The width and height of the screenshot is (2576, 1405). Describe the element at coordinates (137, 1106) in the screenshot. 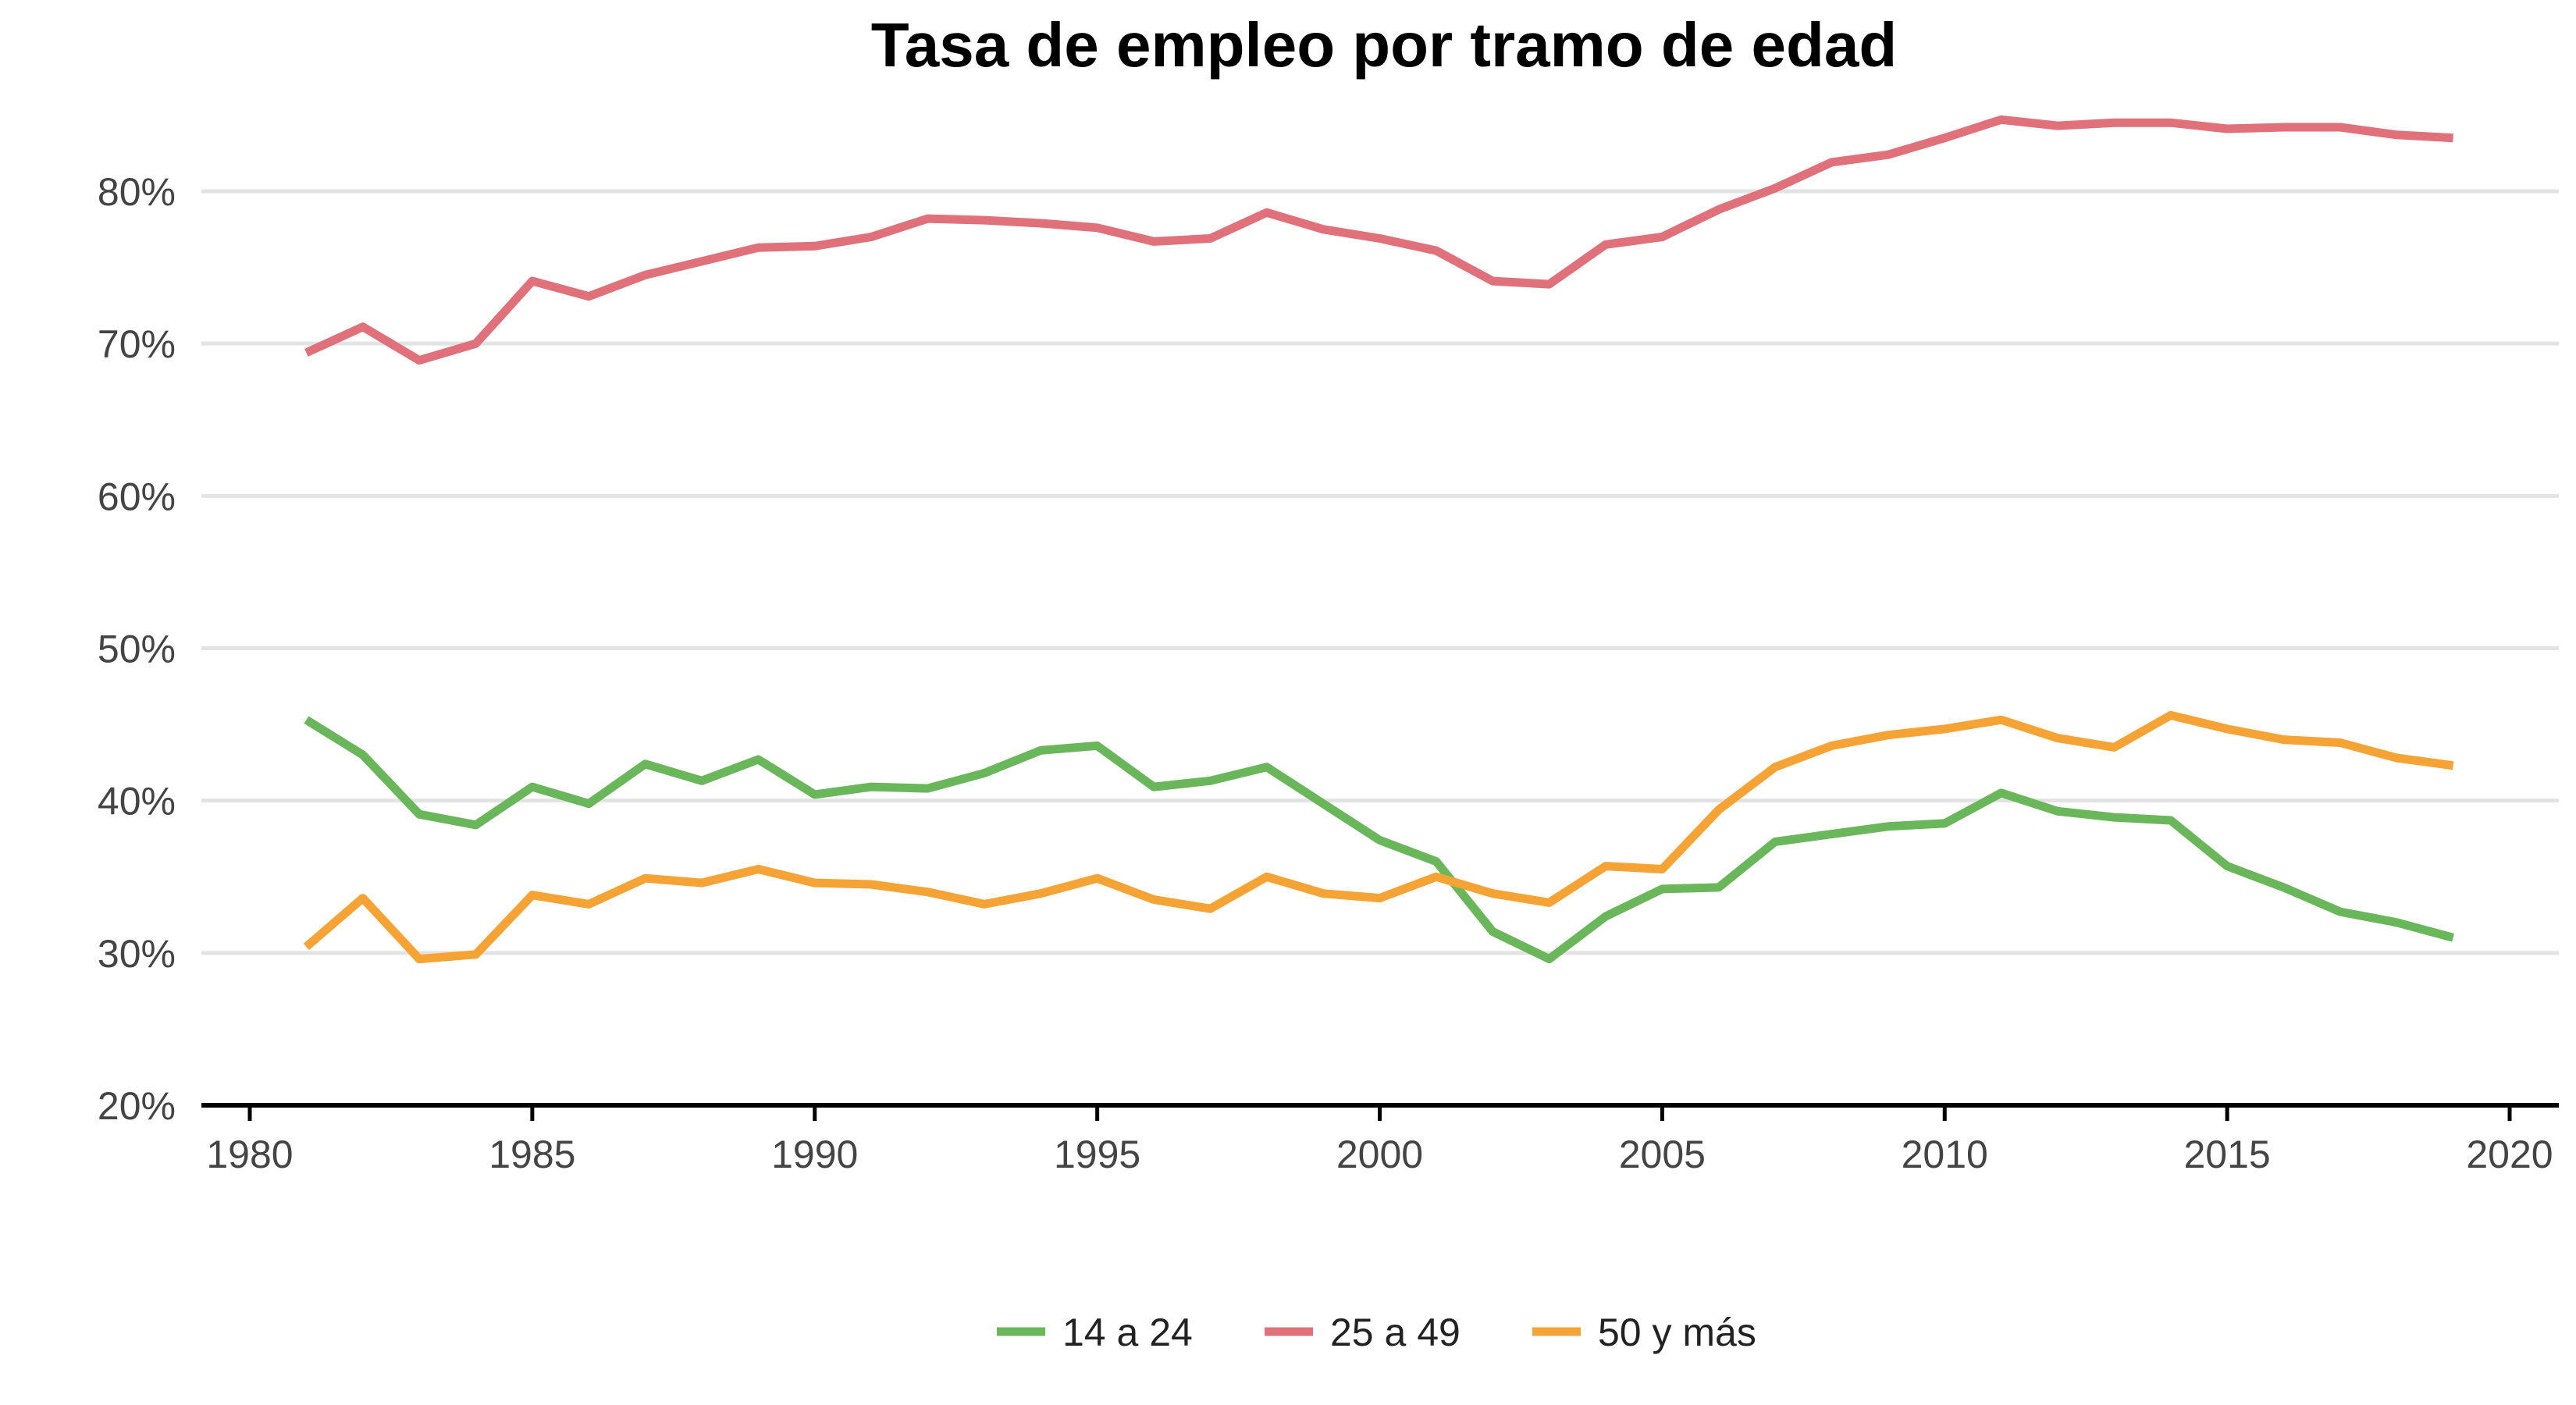

I see `y-tick-label-20: 20%` at that location.